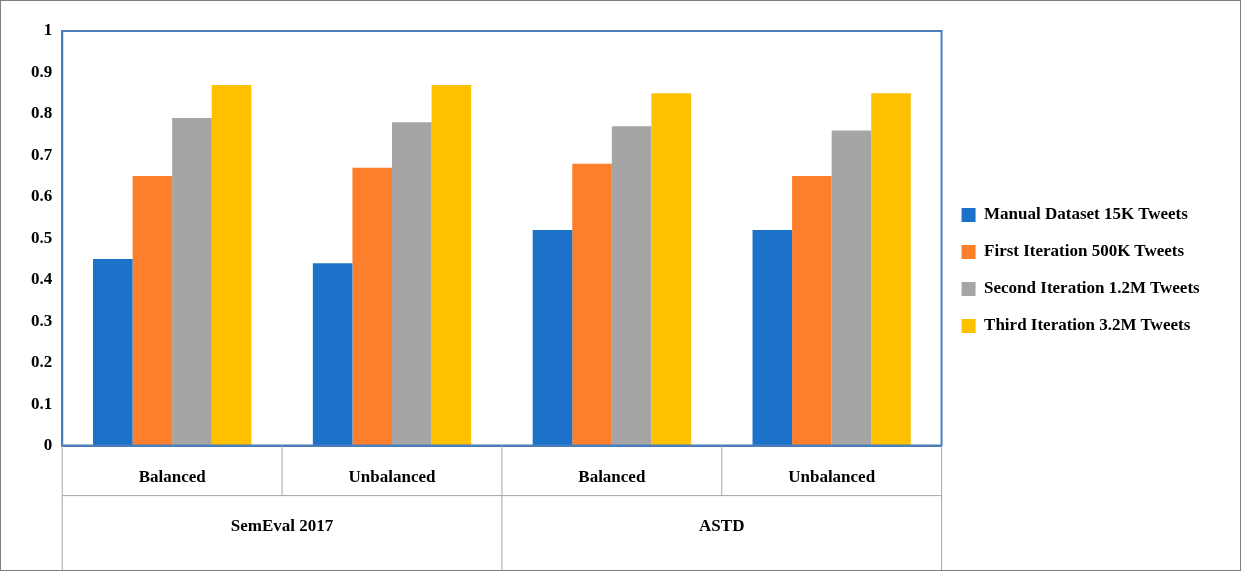  What do you see at coordinates (42, 113) in the screenshot?
I see `y-tick-label: 0.8` at bounding box center [42, 113].